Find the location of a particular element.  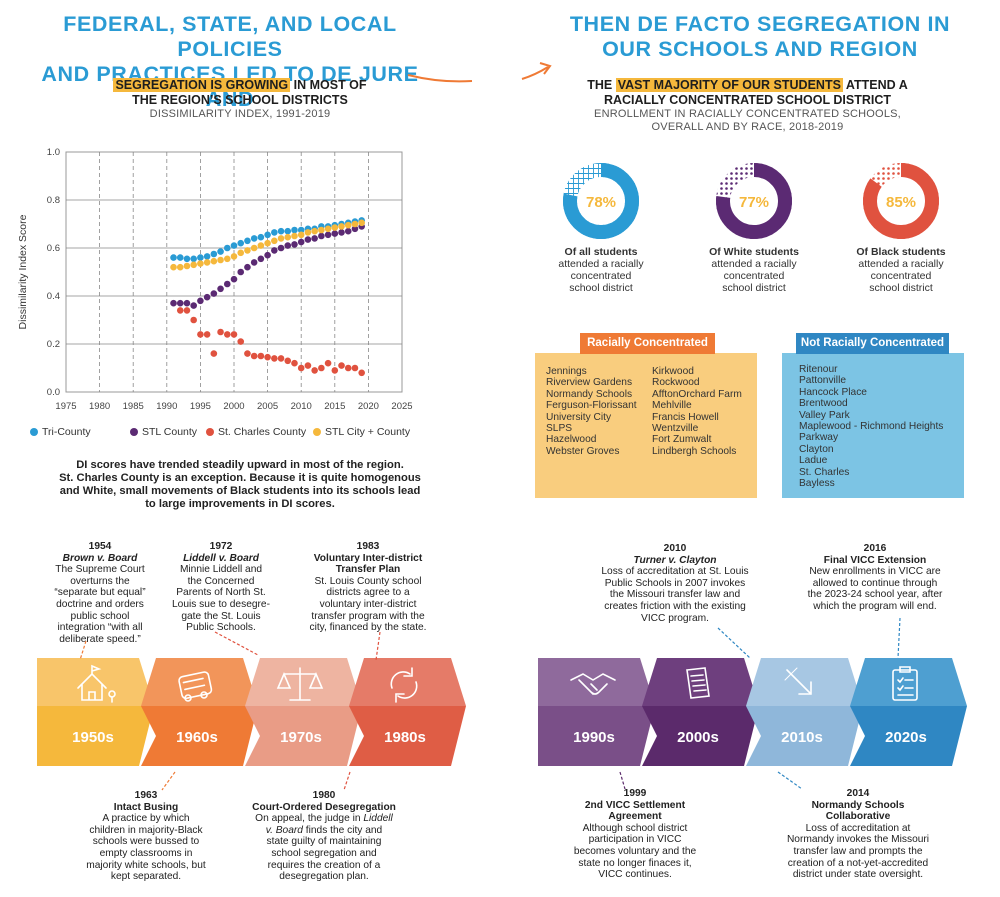

district-name: Ladue is located at coordinates (813, 461).